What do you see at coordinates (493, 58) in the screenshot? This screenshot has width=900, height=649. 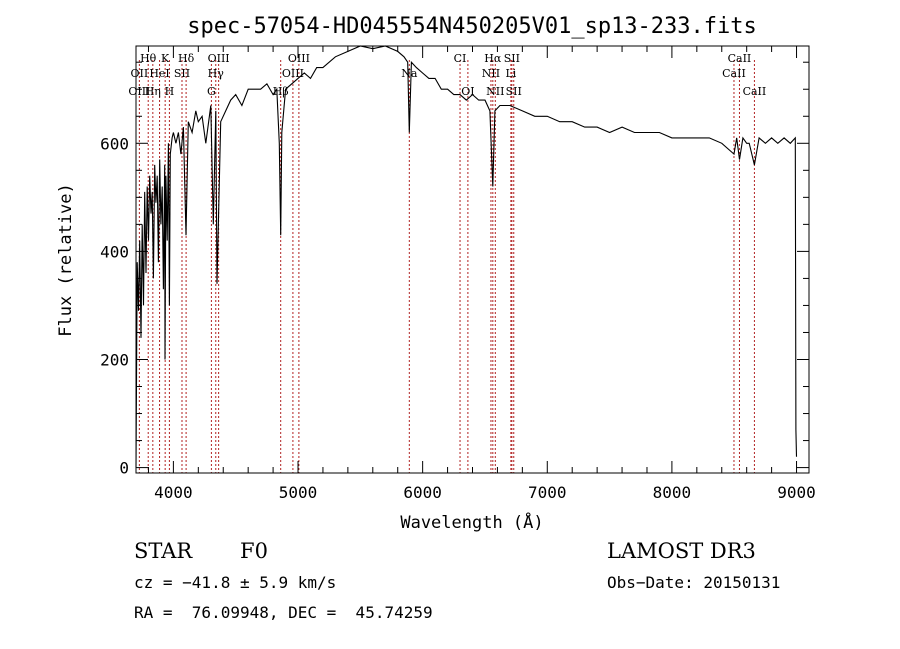 I see `spectral-line-label: Hα` at bounding box center [493, 58].